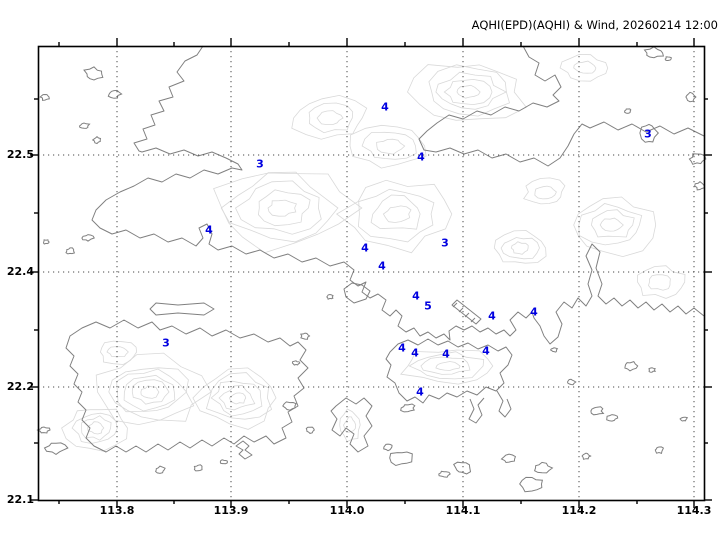 The image size is (728, 536). Describe the element at coordinates (117, 510) in the screenshot. I see `x-axis-tick-label: 113.8` at that location.